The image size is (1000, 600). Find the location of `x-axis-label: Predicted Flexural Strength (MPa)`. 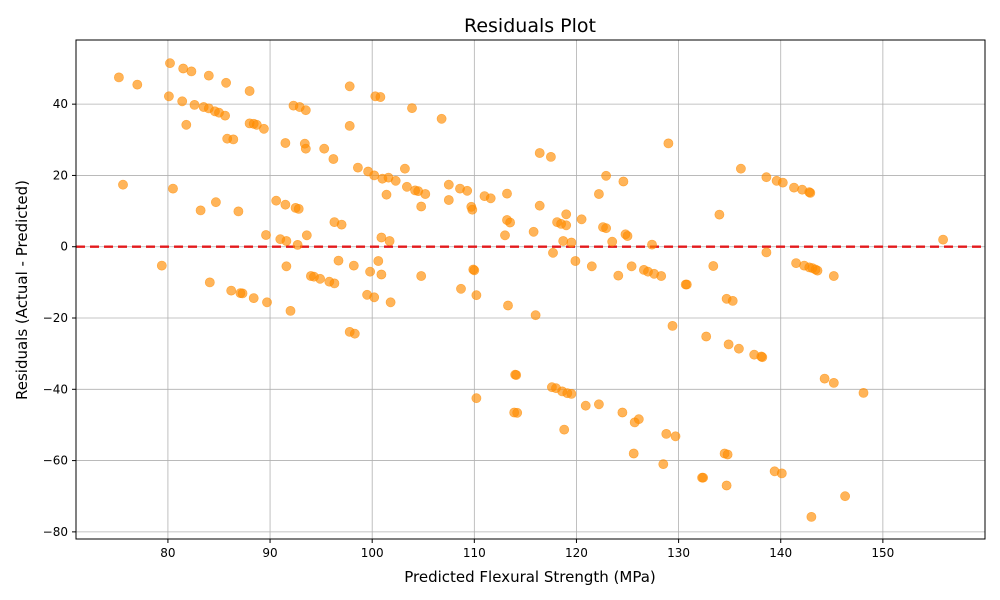

x-axis-label: Predicted Flexural Strength (MPa) is located at coordinates (529, 577).